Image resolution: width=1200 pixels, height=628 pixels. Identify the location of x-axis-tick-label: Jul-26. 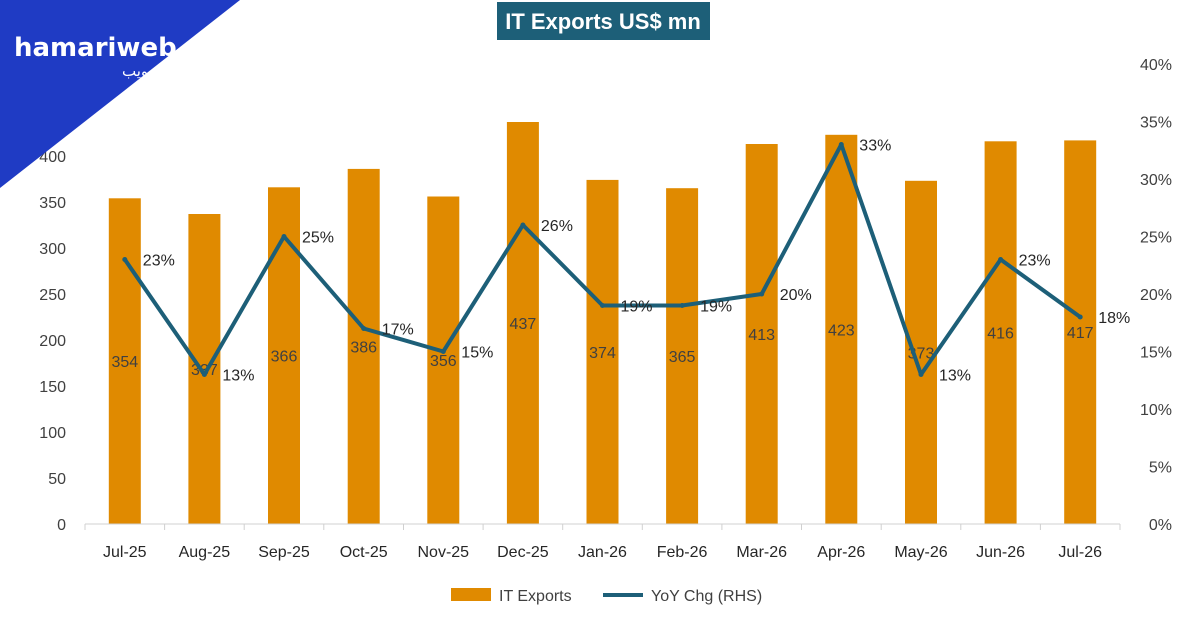
(1080, 552).